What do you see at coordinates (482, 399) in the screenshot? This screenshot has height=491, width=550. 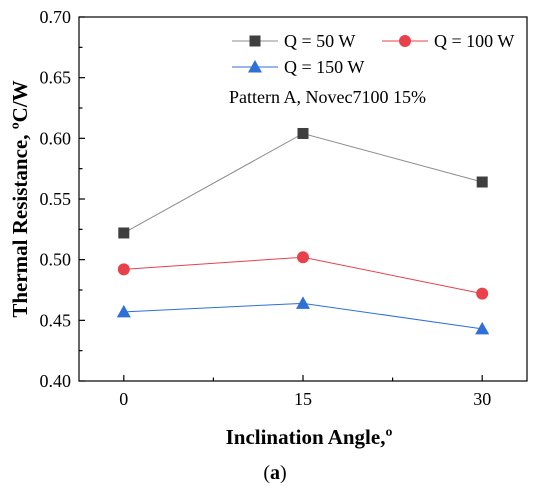 I see `x-tick-label: 30` at bounding box center [482, 399].